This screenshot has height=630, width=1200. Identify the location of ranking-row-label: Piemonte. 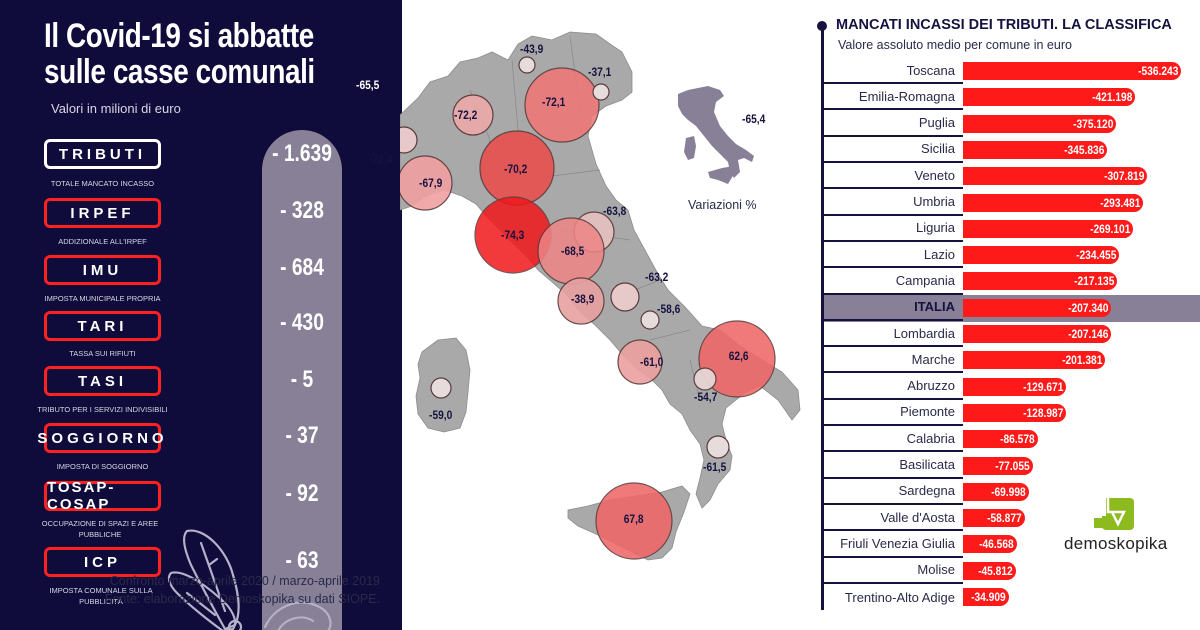
(893, 413).